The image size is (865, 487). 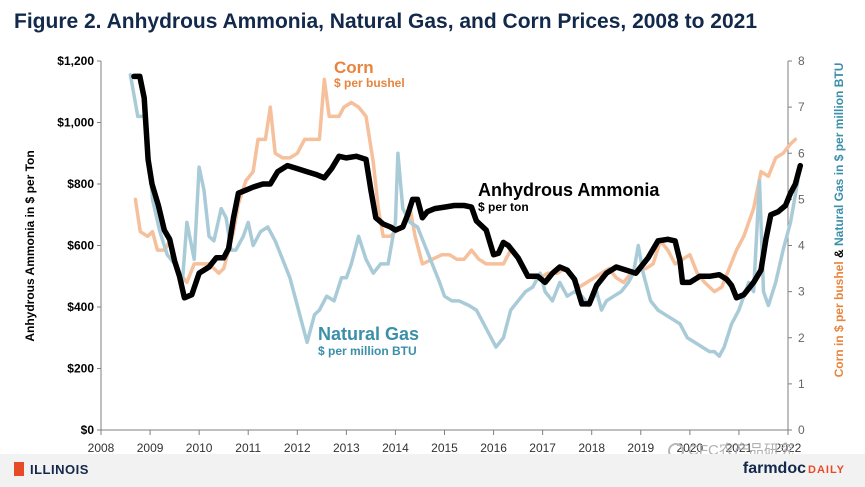 What do you see at coordinates (839, 253) in the screenshot?
I see `right-axis-title-amp: &` at bounding box center [839, 253].